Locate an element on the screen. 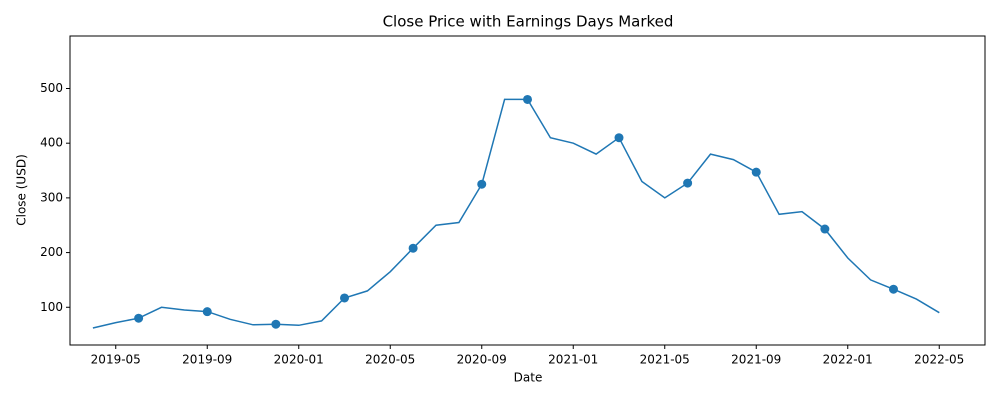 Image resolution: width=1000 pixels, height=404 pixels. x-axis-label: Date is located at coordinates (528, 378).